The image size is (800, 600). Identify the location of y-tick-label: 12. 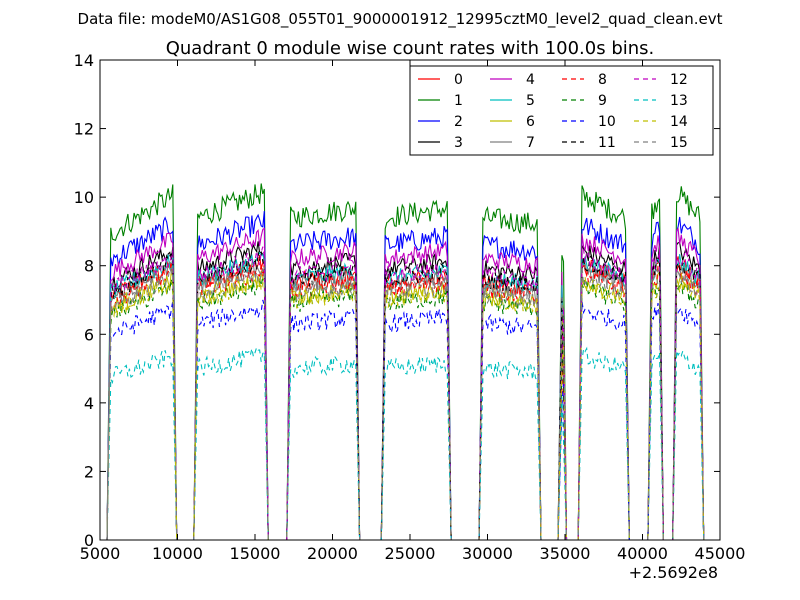
(84, 129).